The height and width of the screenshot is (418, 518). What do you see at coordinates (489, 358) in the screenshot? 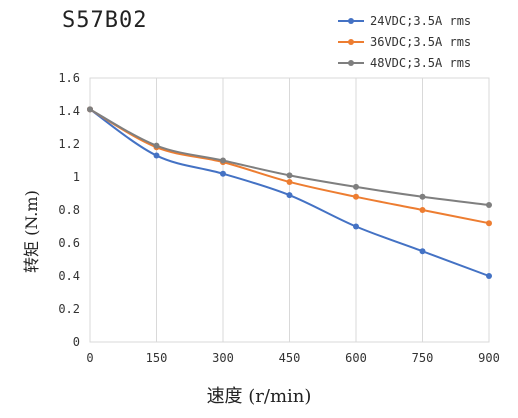
I see `x-tick-label: 900` at bounding box center [489, 358].